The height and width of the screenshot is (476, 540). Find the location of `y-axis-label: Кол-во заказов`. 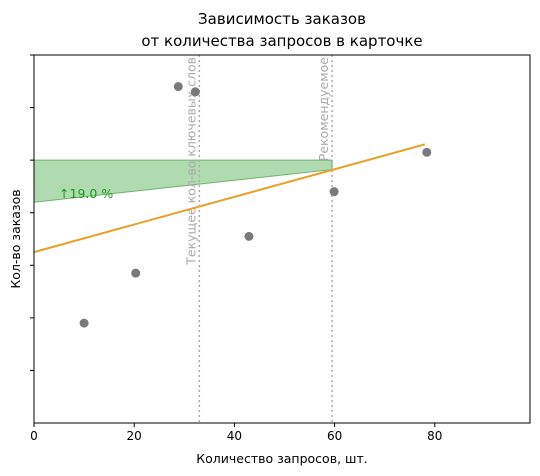

y-axis-label: Кол-во заказов is located at coordinates (15, 238).